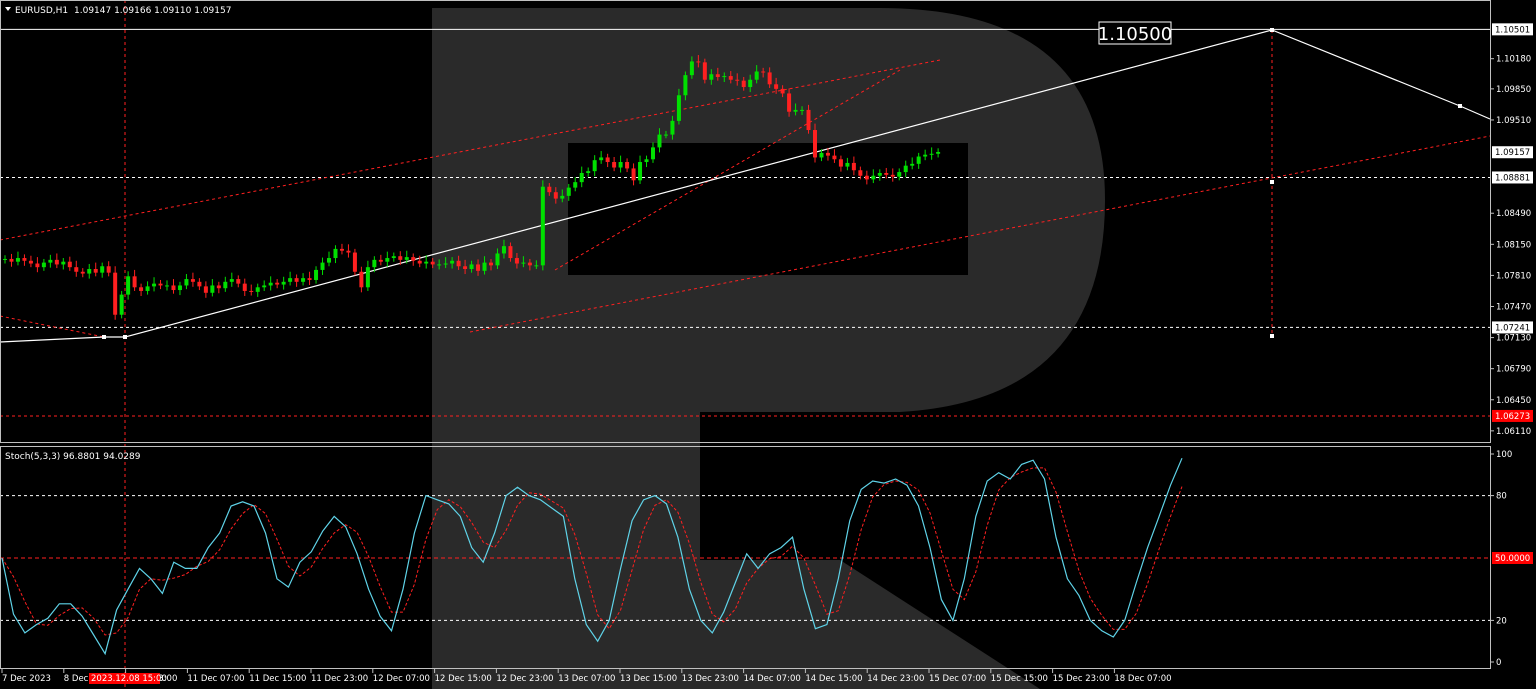 This screenshot has width=1536, height=689. Describe the element at coordinates (215, 679) in the screenshot. I see `time-tick-label: 11 Dec 07:00` at that location.